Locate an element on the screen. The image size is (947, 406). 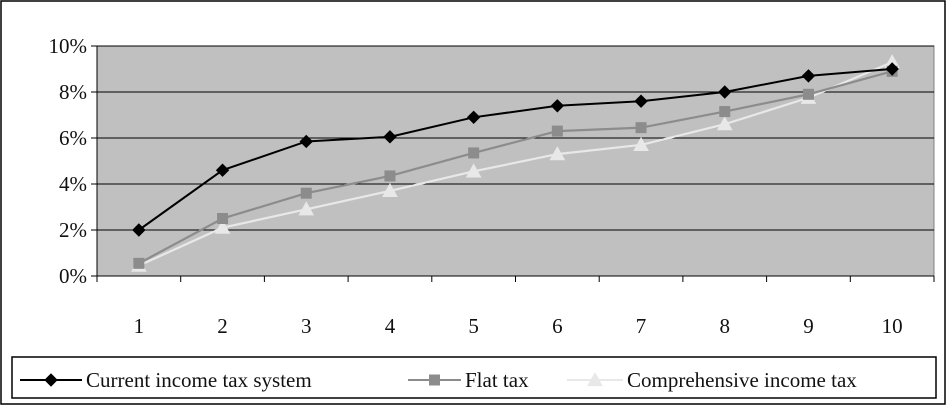
x-tick-label: 1 is located at coordinates (139, 326).